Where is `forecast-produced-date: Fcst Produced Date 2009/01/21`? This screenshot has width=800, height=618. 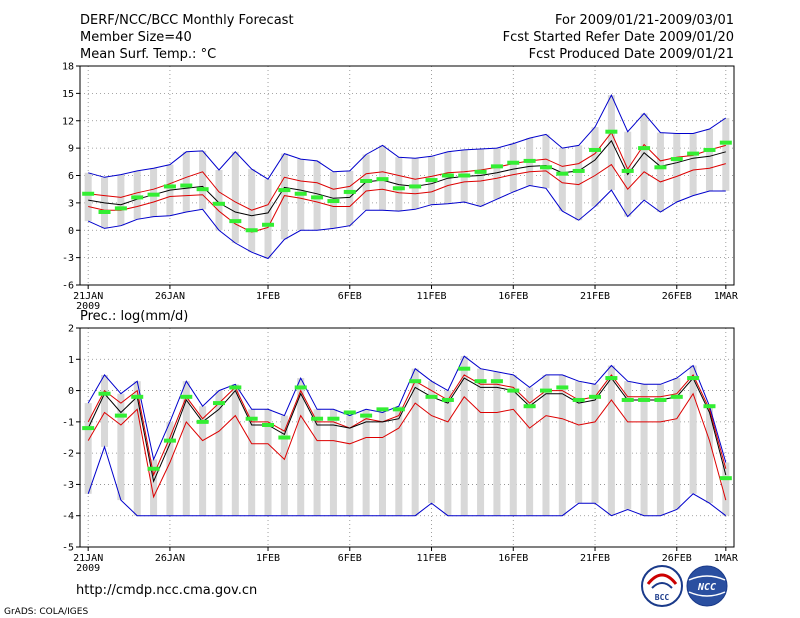
forecast-produced-date: Fcst Produced Date 2009/01/21 is located at coordinates (631, 54).